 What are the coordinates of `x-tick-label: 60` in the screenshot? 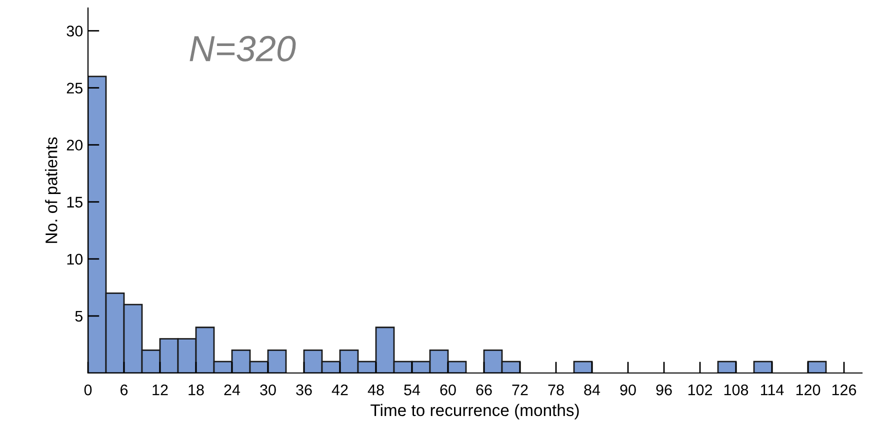 It's located at (448, 390).